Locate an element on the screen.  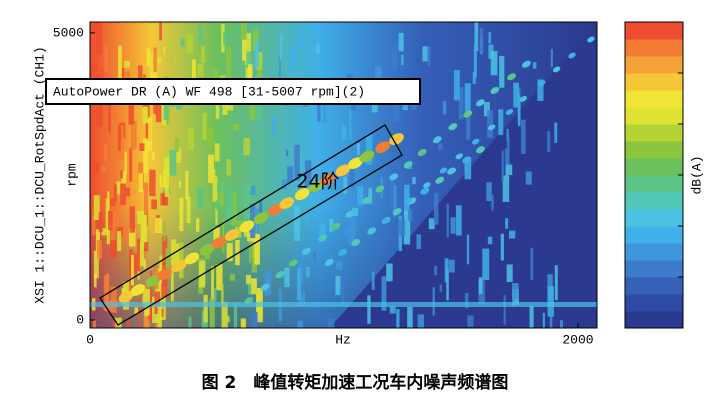
legend-text: AutoPower DR (A) WF 498 [31-5007 rpm](2) is located at coordinates (209, 91).